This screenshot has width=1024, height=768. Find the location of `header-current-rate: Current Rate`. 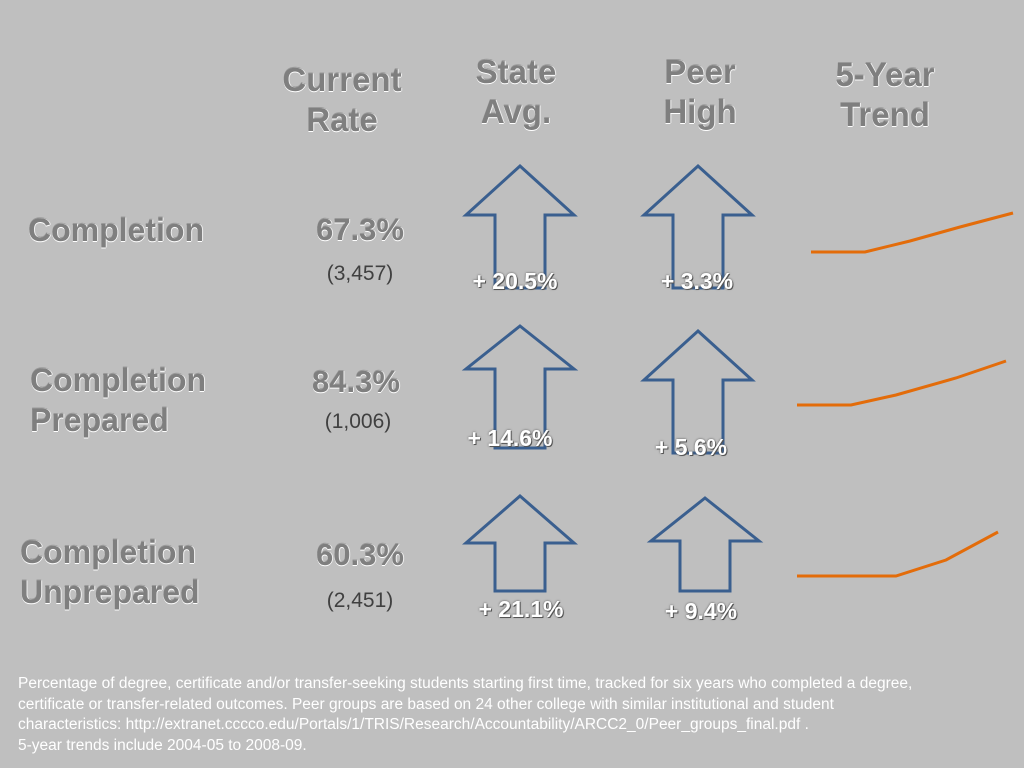

header-current-rate: Current Rate is located at coordinates (342, 99).